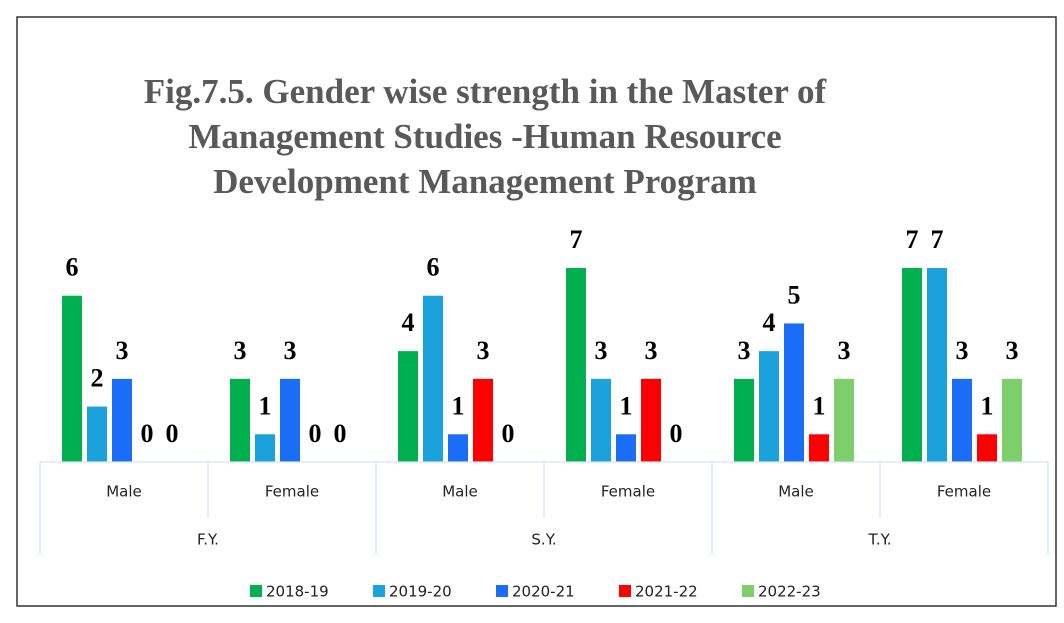  What do you see at coordinates (789, 592) in the screenshot?
I see `legend-label: 2022-23` at bounding box center [789, 592].